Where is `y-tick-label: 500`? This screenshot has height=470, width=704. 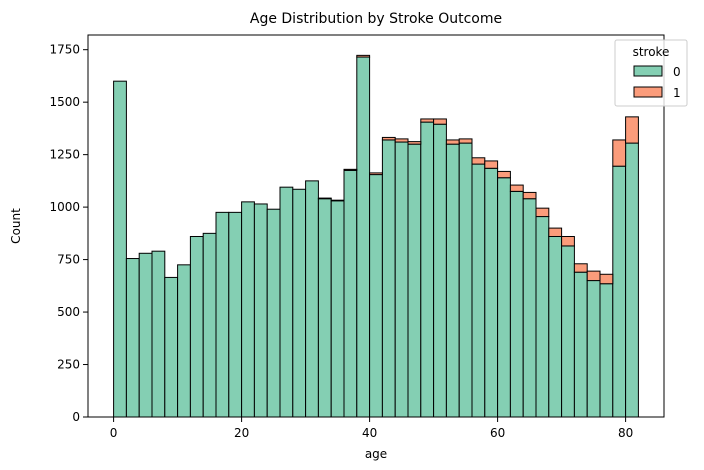
y-tick-label: 500 is located at coordinates (68, 312).